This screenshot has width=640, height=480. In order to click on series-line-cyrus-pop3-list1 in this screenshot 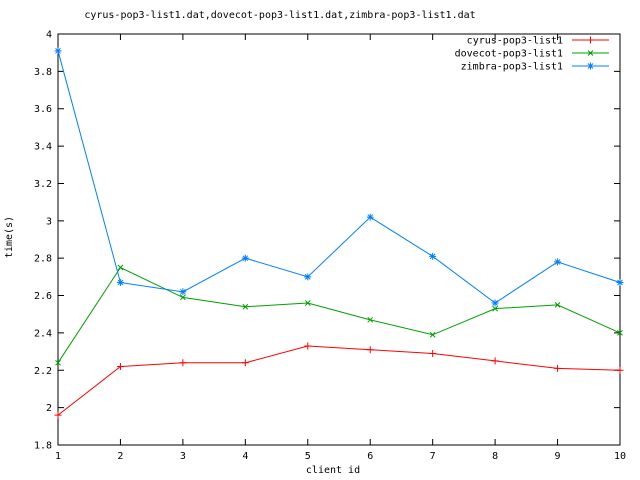, I will do `click(339, 380)`.